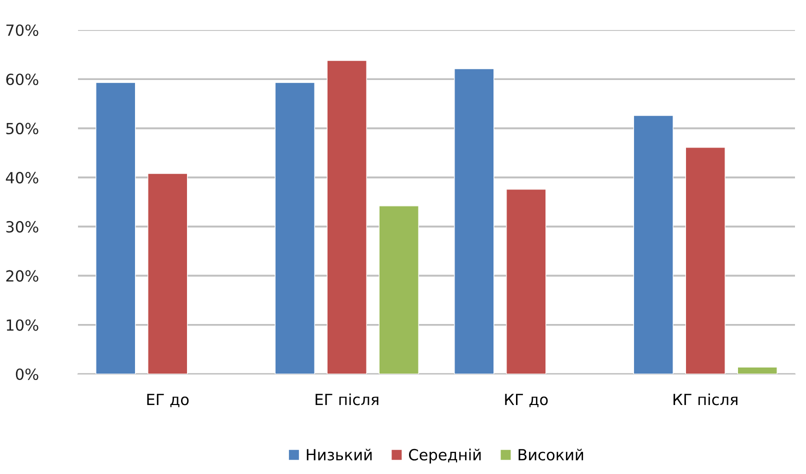  Describe the element at coordinates (706, 399) in the screenshot. I see `x-tick-label: КГ після` at that location.